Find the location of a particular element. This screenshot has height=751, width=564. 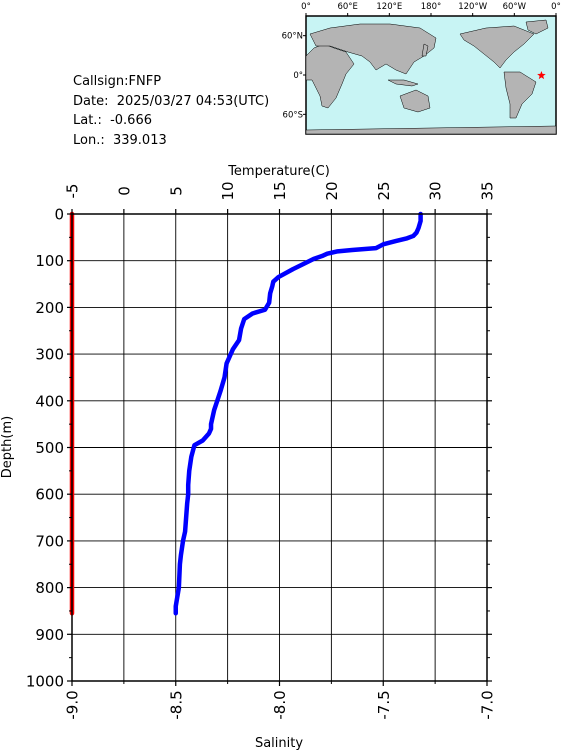

salinity-axis-title: Salinity is located at coordinates (279, 743).